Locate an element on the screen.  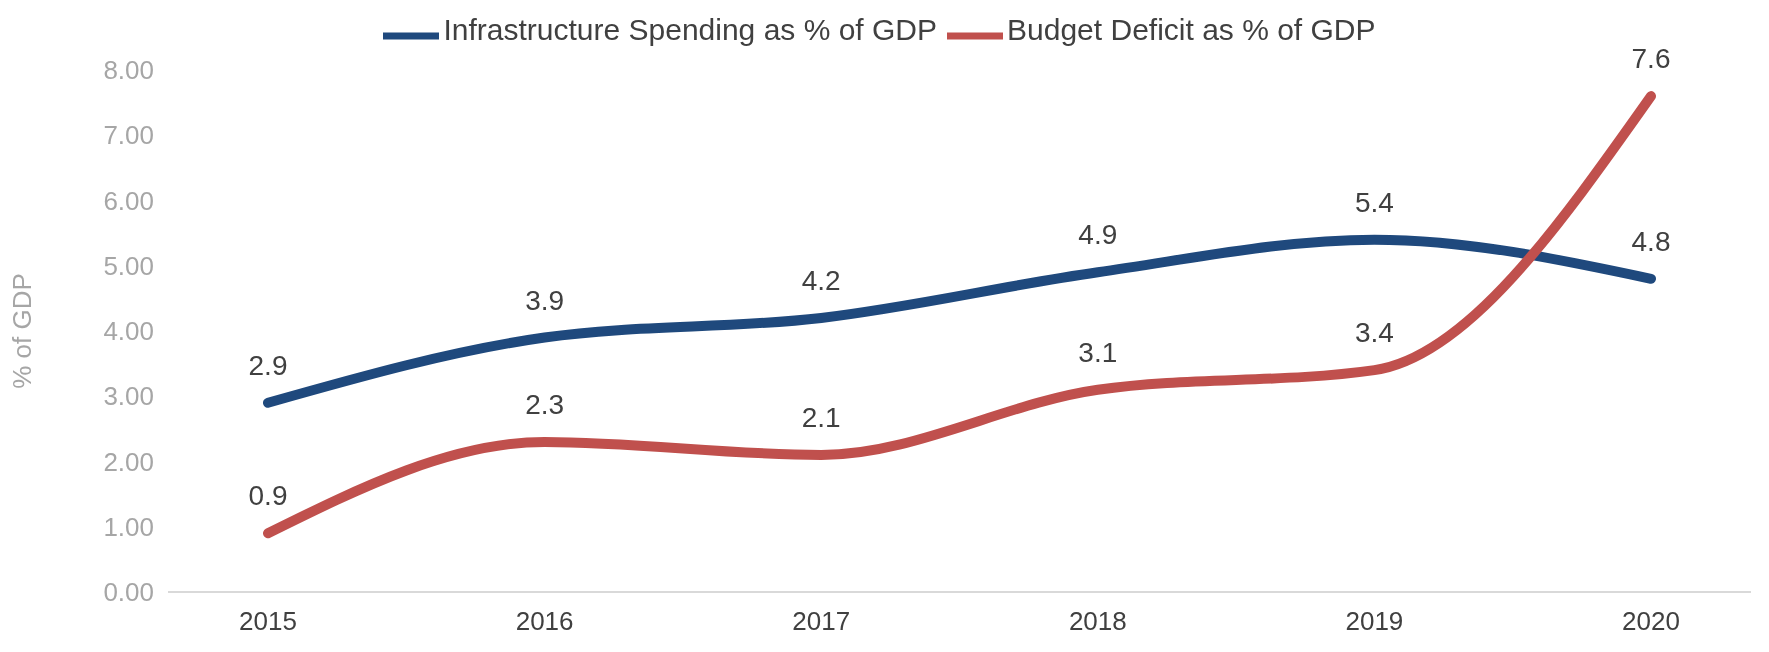
y-tick-label: 4.00 is located at coordinates (128, 331).